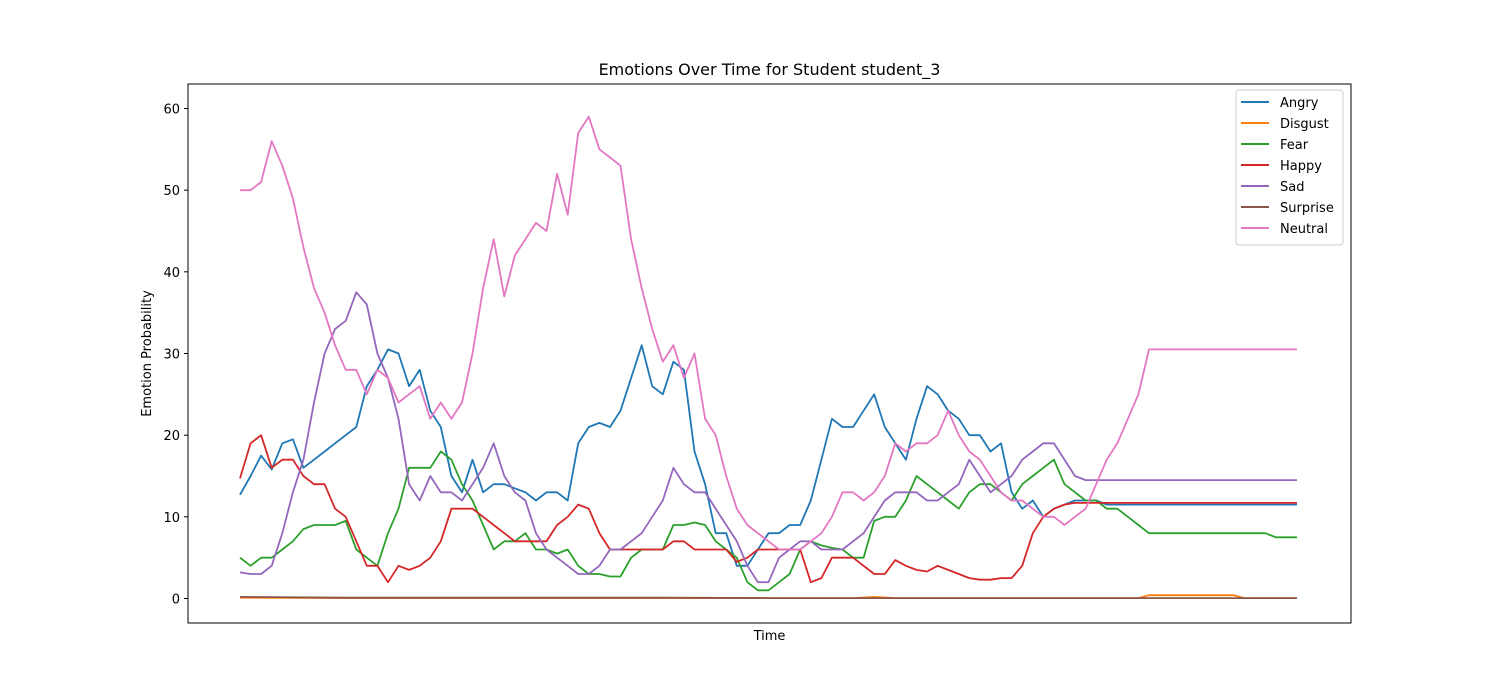  I want to click on y-tick-label: 60, so click(171, 110).